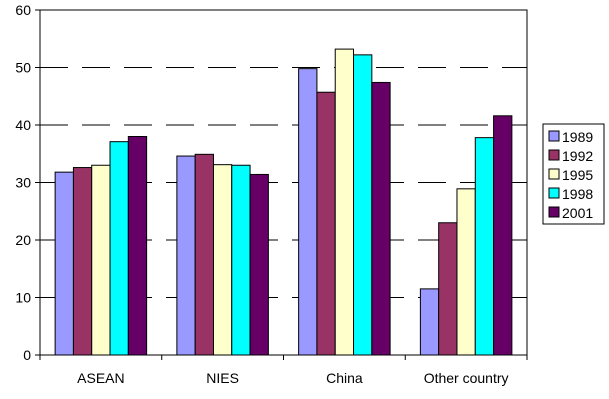 The height and width of the screenshot is (399, 609). I want to click on y-tick-label-60: 60, so click(23, 10).